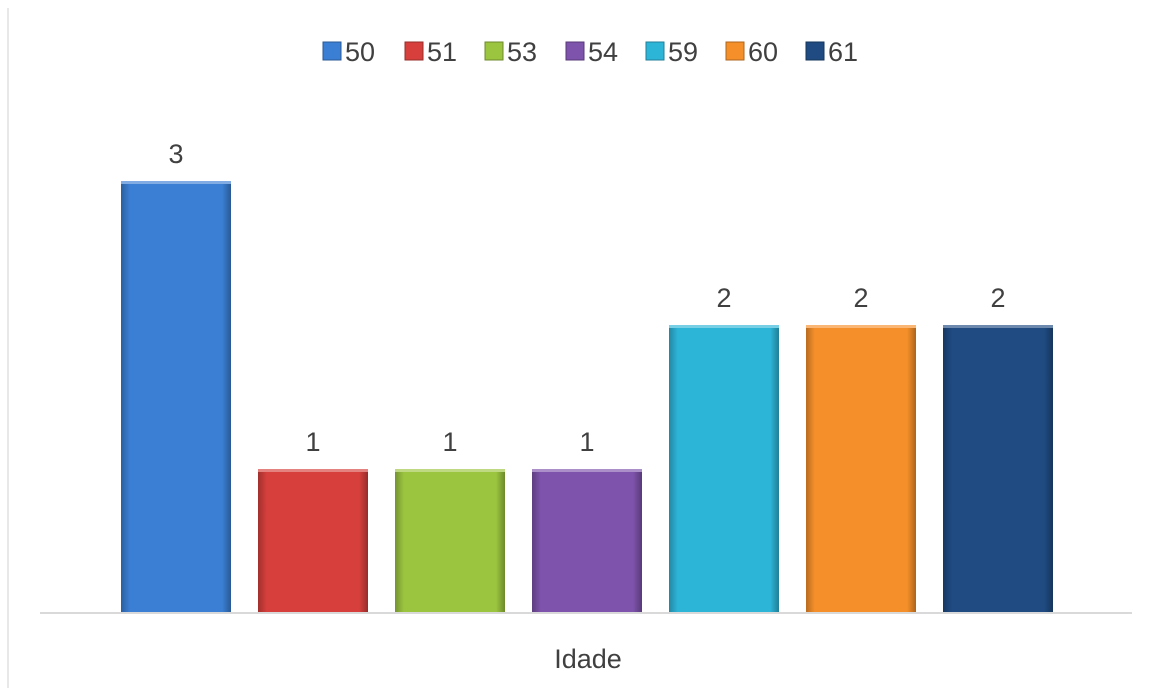 The image size is (1161, 690). Describe the element at coordinates (449, 442) in the screenshot. I see `data-label-53: 1` at that location.